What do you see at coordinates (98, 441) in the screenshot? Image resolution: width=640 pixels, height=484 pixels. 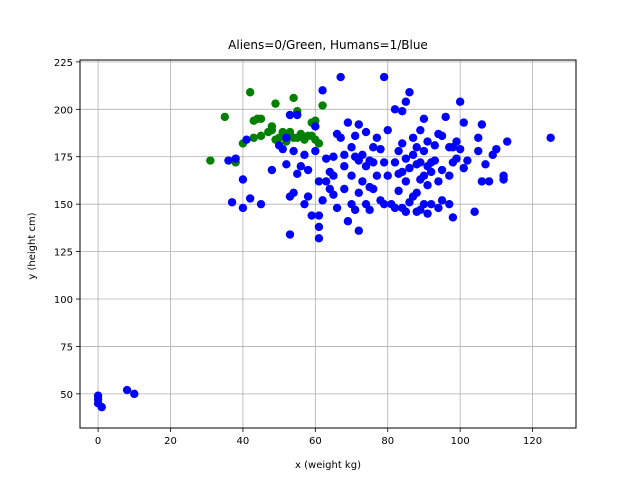 I see `x-tick-label: 0` at bounding box center [98, 441].